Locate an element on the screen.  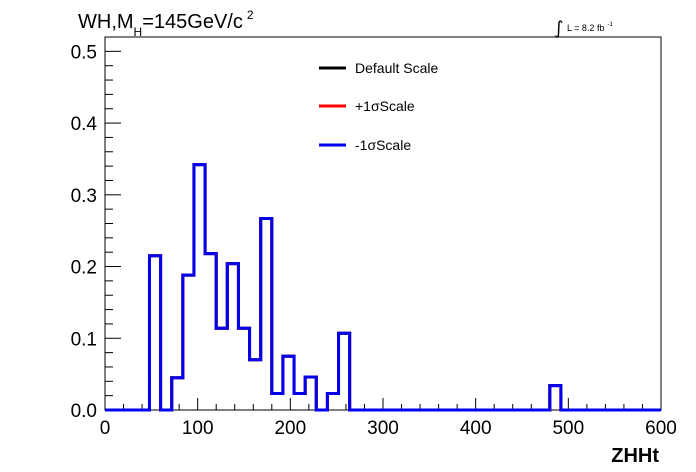
x-axis: 0 100 200 300 400 500 600 is located at coordinates (388, 418).